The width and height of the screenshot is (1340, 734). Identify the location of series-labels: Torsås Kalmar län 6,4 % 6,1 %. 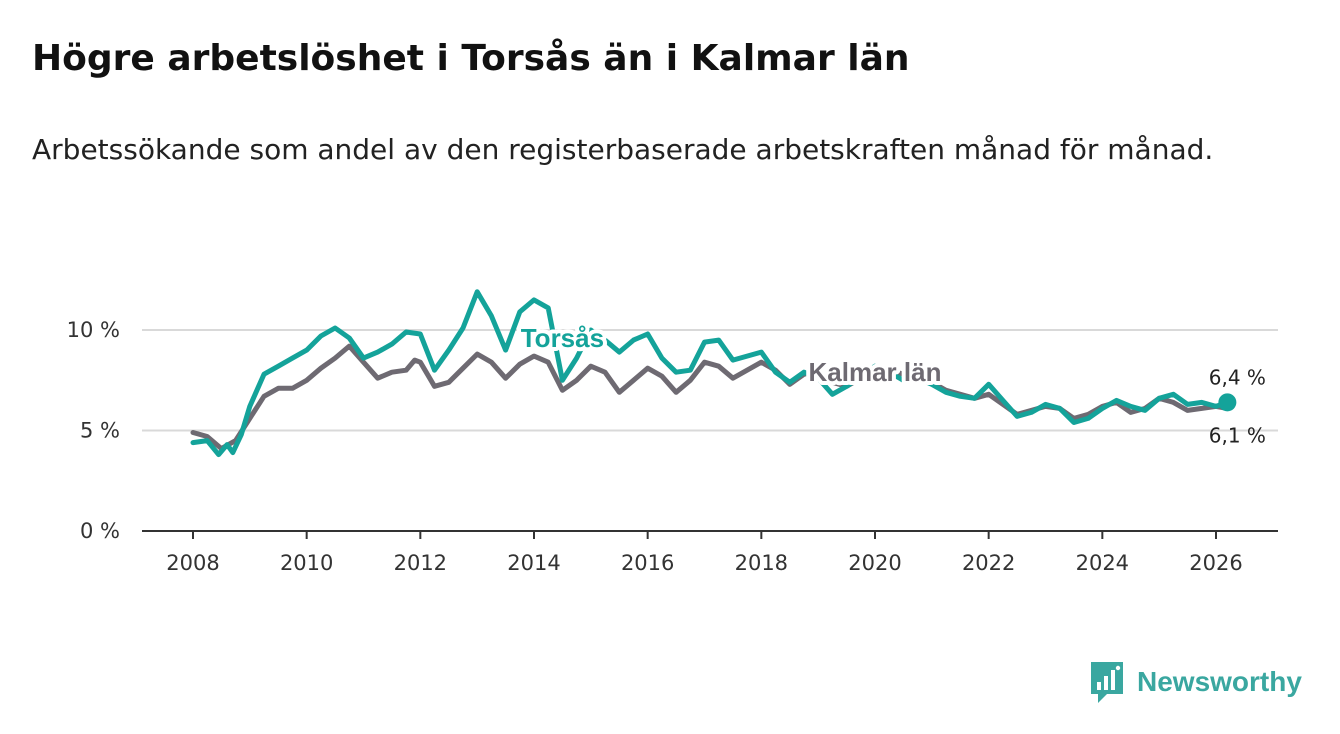
(891, 383).